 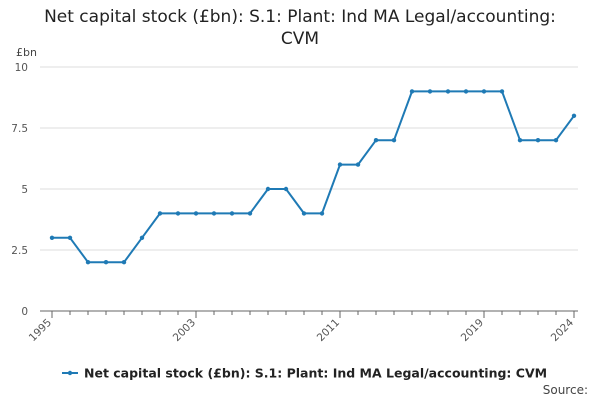 What do you see at coordinates (40, 330) in the screenshot?
I see `x-tick-label: 1995` at bounding box center [40, 330].